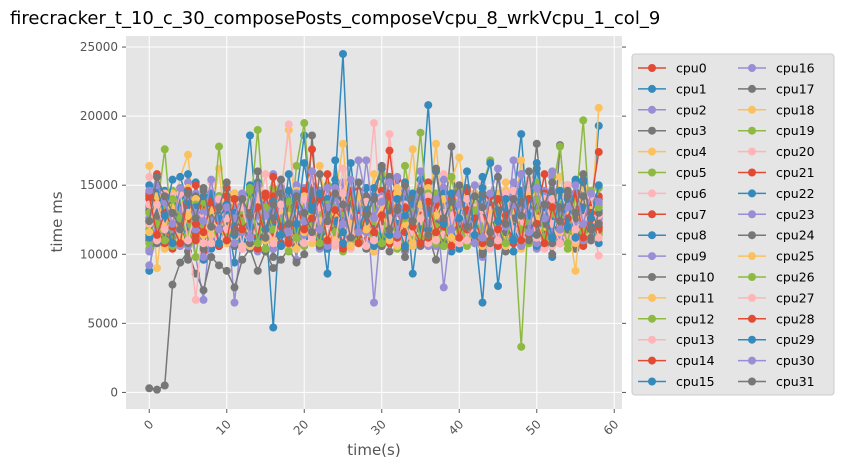 The width and height of the screenshot is (845, 468). What do you see at coordinates (691, 214) in the screenshot?
I see `legend-label: cpu7` at bounding box center [691, 214].